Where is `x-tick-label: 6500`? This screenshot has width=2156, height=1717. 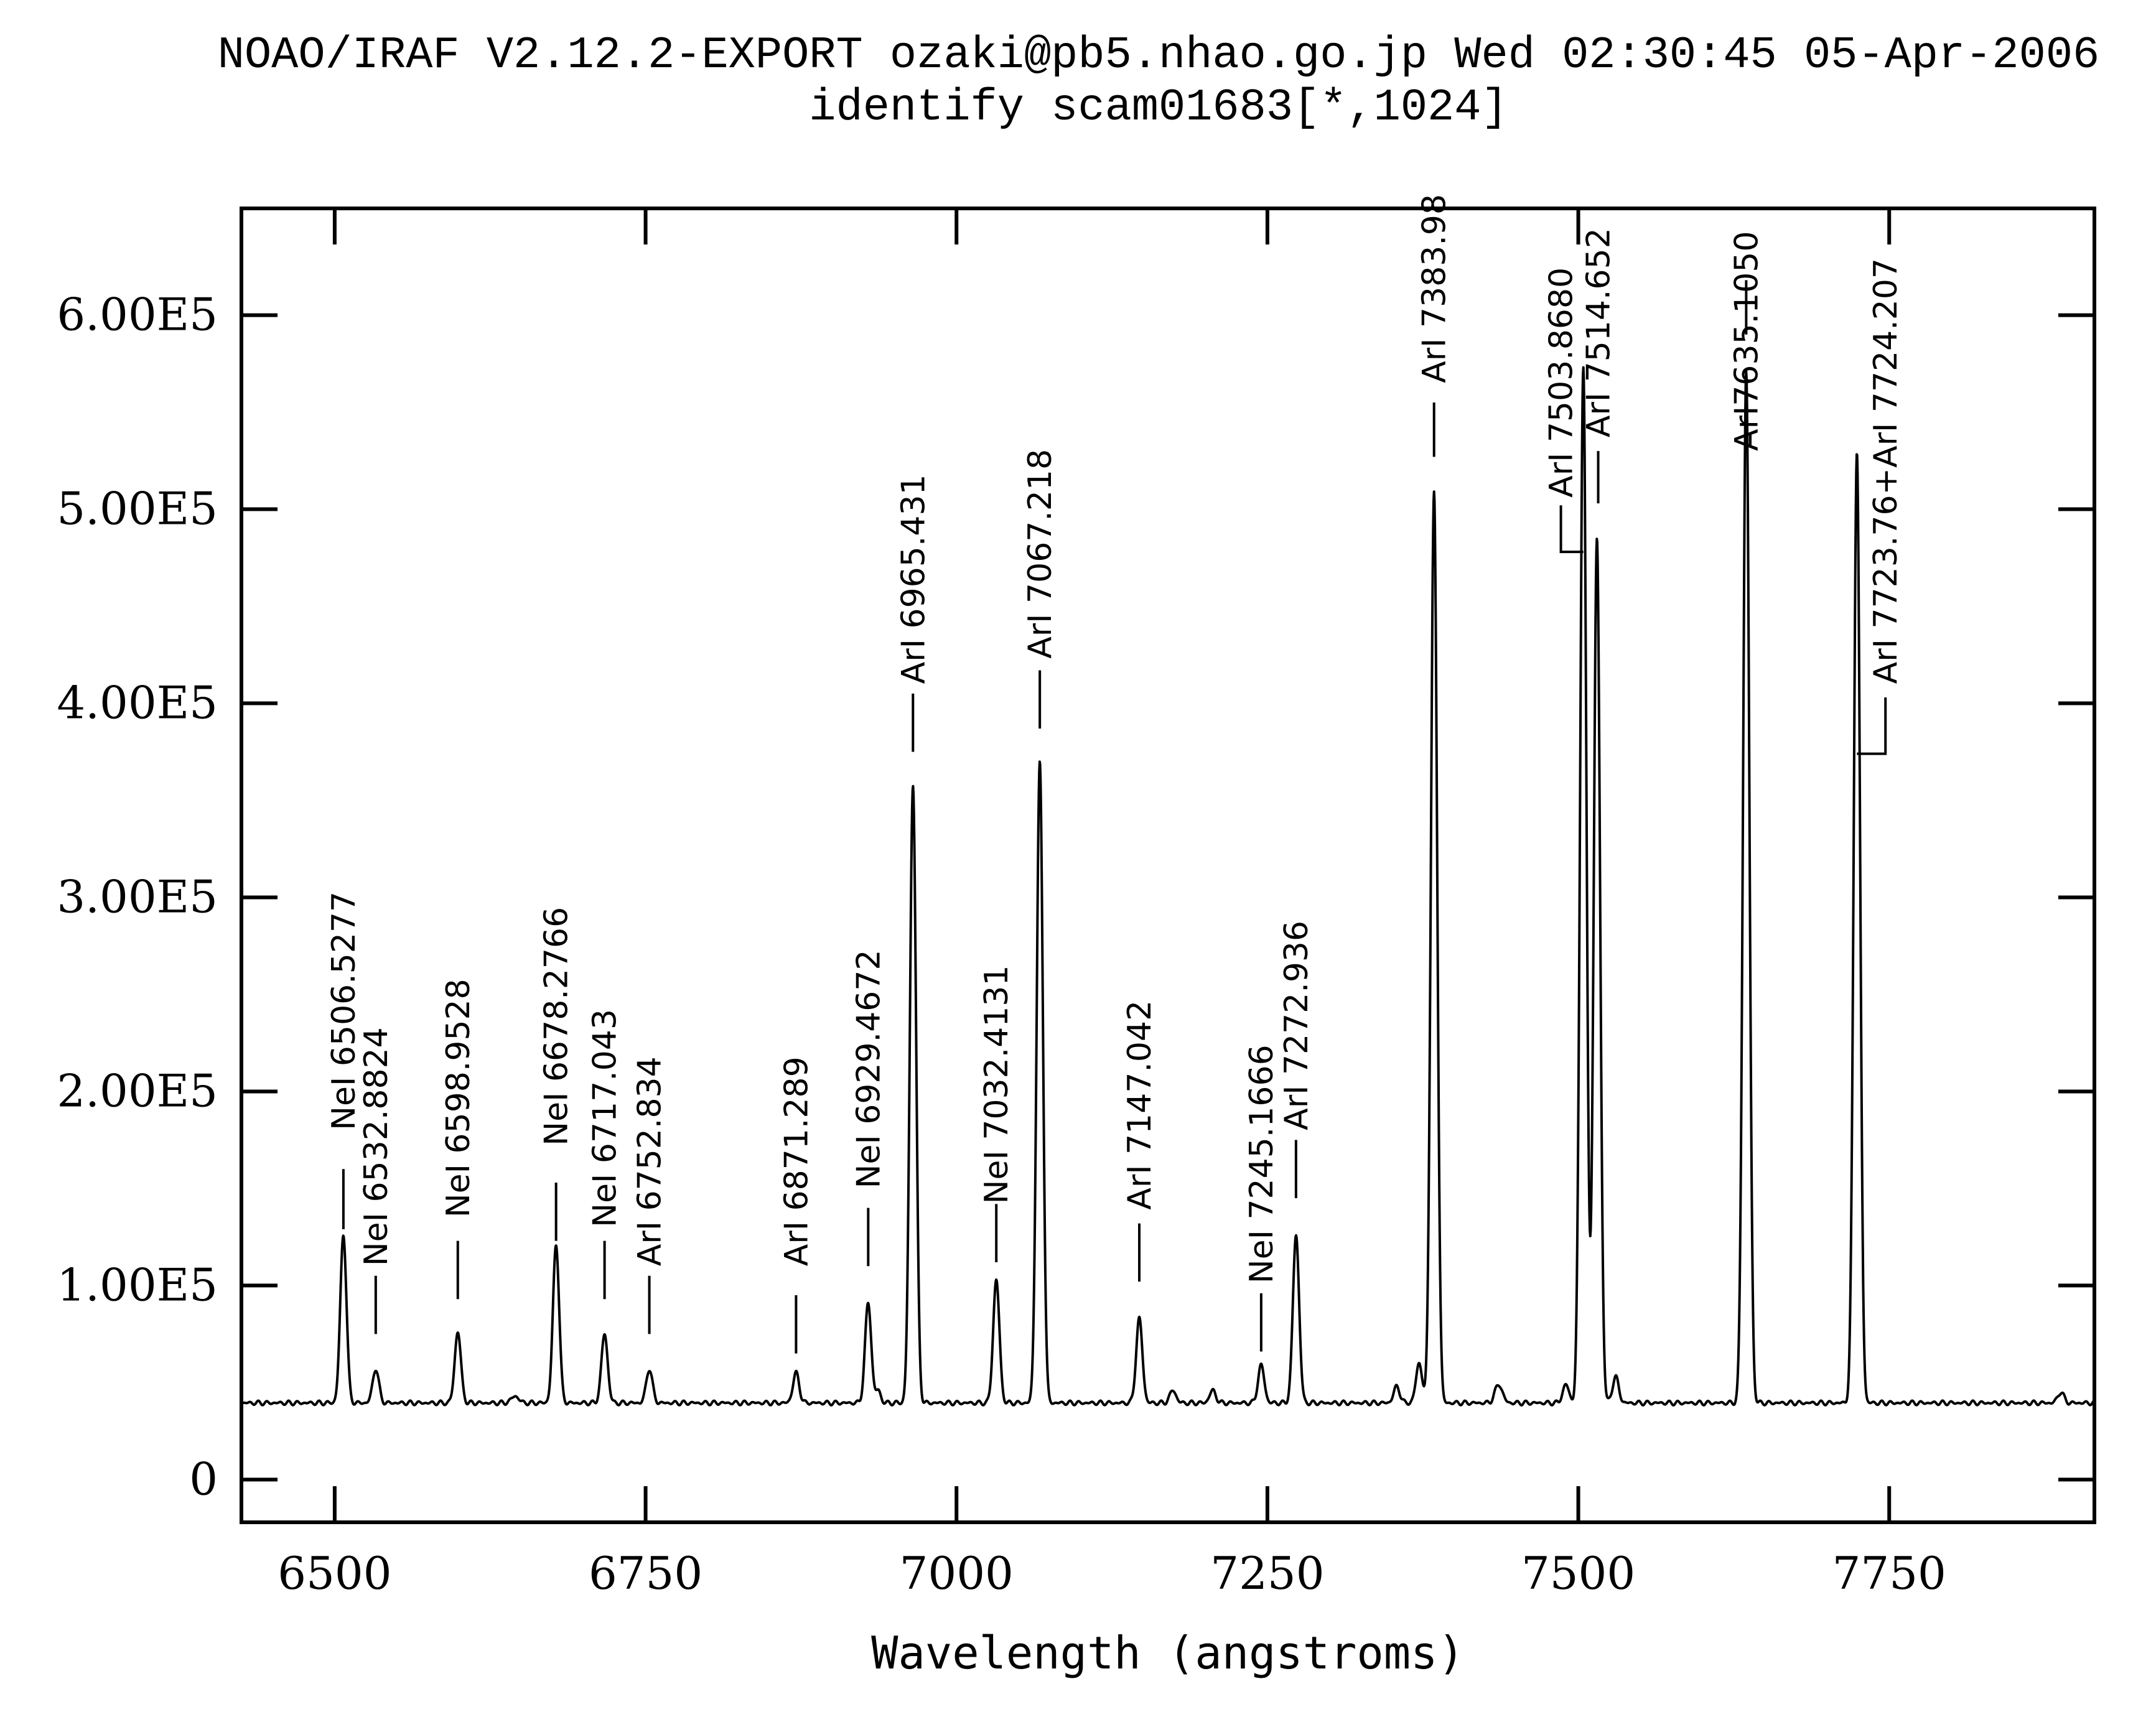 x-tick-label: 6500 is located at coordinates (335, 1573).